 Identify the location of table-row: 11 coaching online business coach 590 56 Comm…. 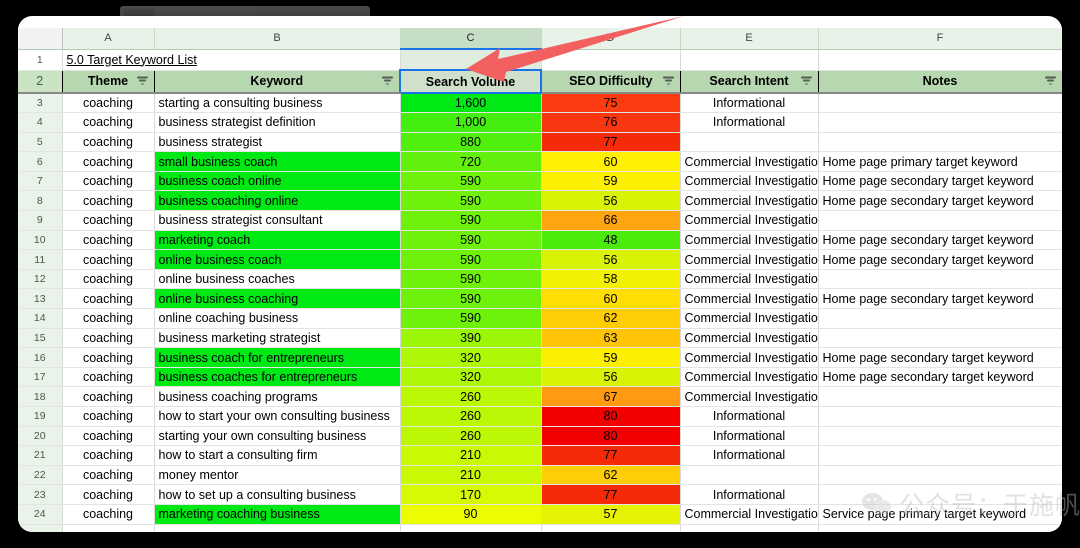
(540, 259).